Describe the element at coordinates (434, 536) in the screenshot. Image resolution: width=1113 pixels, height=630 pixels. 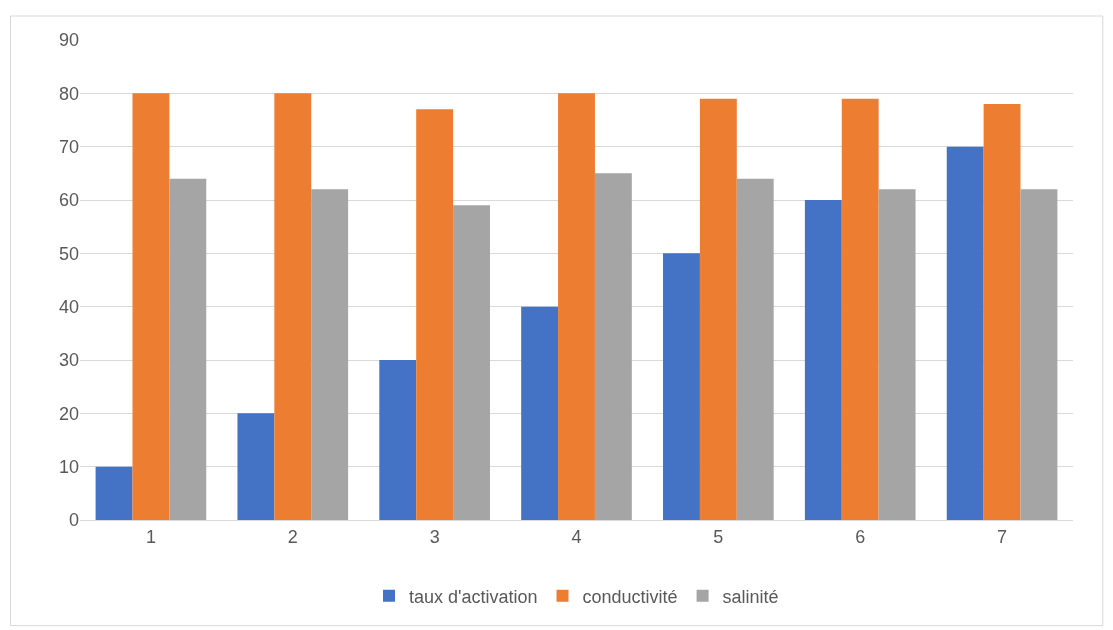
I see `x-tick-label: 3` at that location.